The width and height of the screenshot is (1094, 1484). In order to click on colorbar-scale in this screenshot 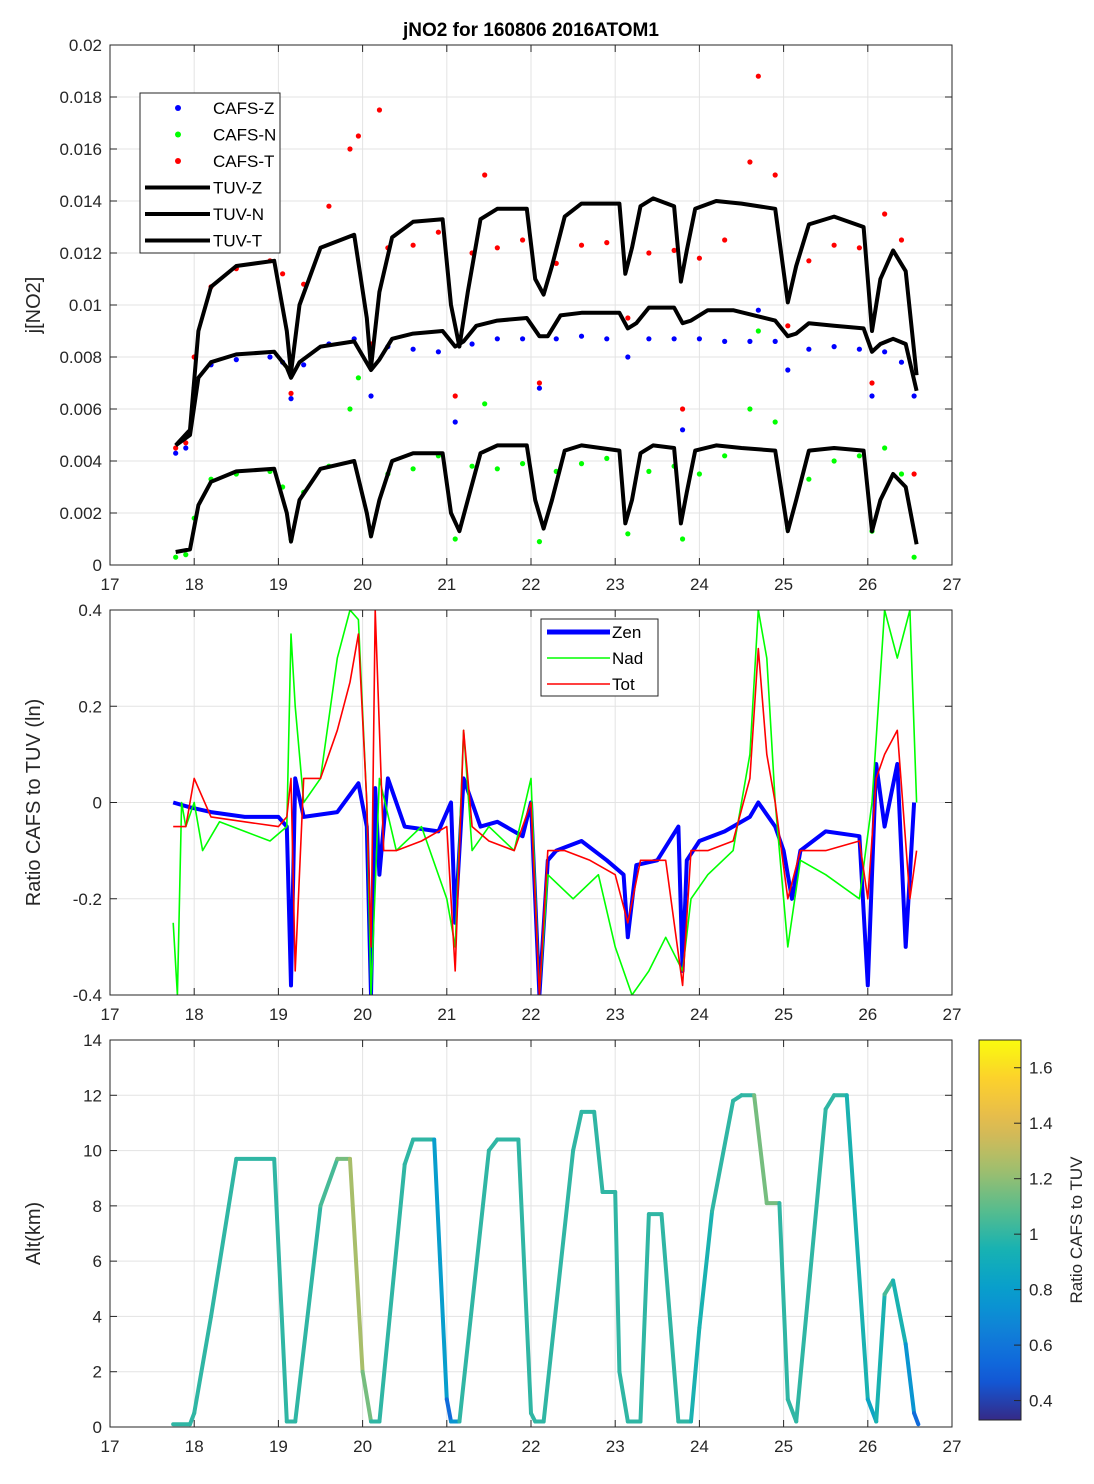, I will do `click(1000, 1230)`.